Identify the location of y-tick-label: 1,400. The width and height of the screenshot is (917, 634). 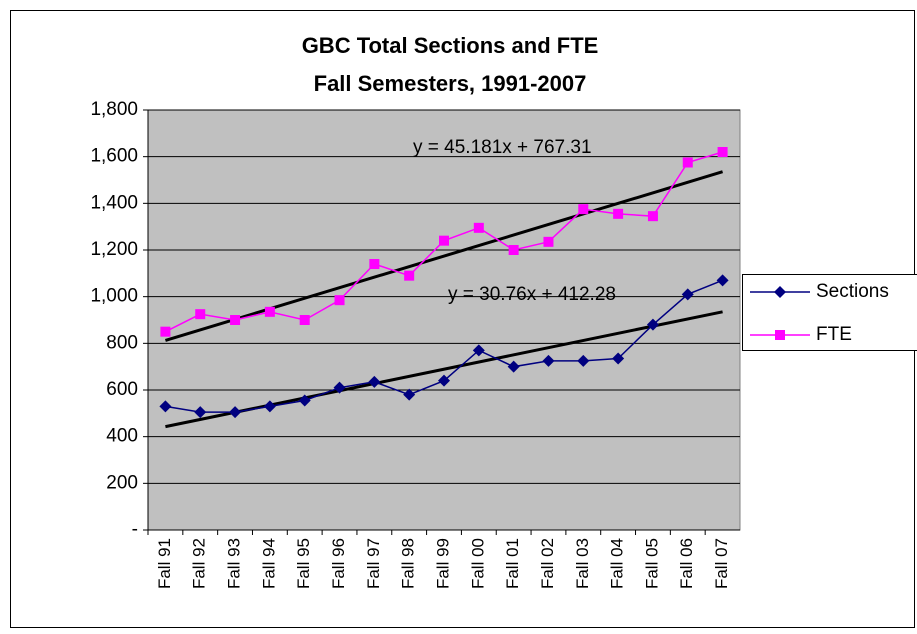
(114, 202).